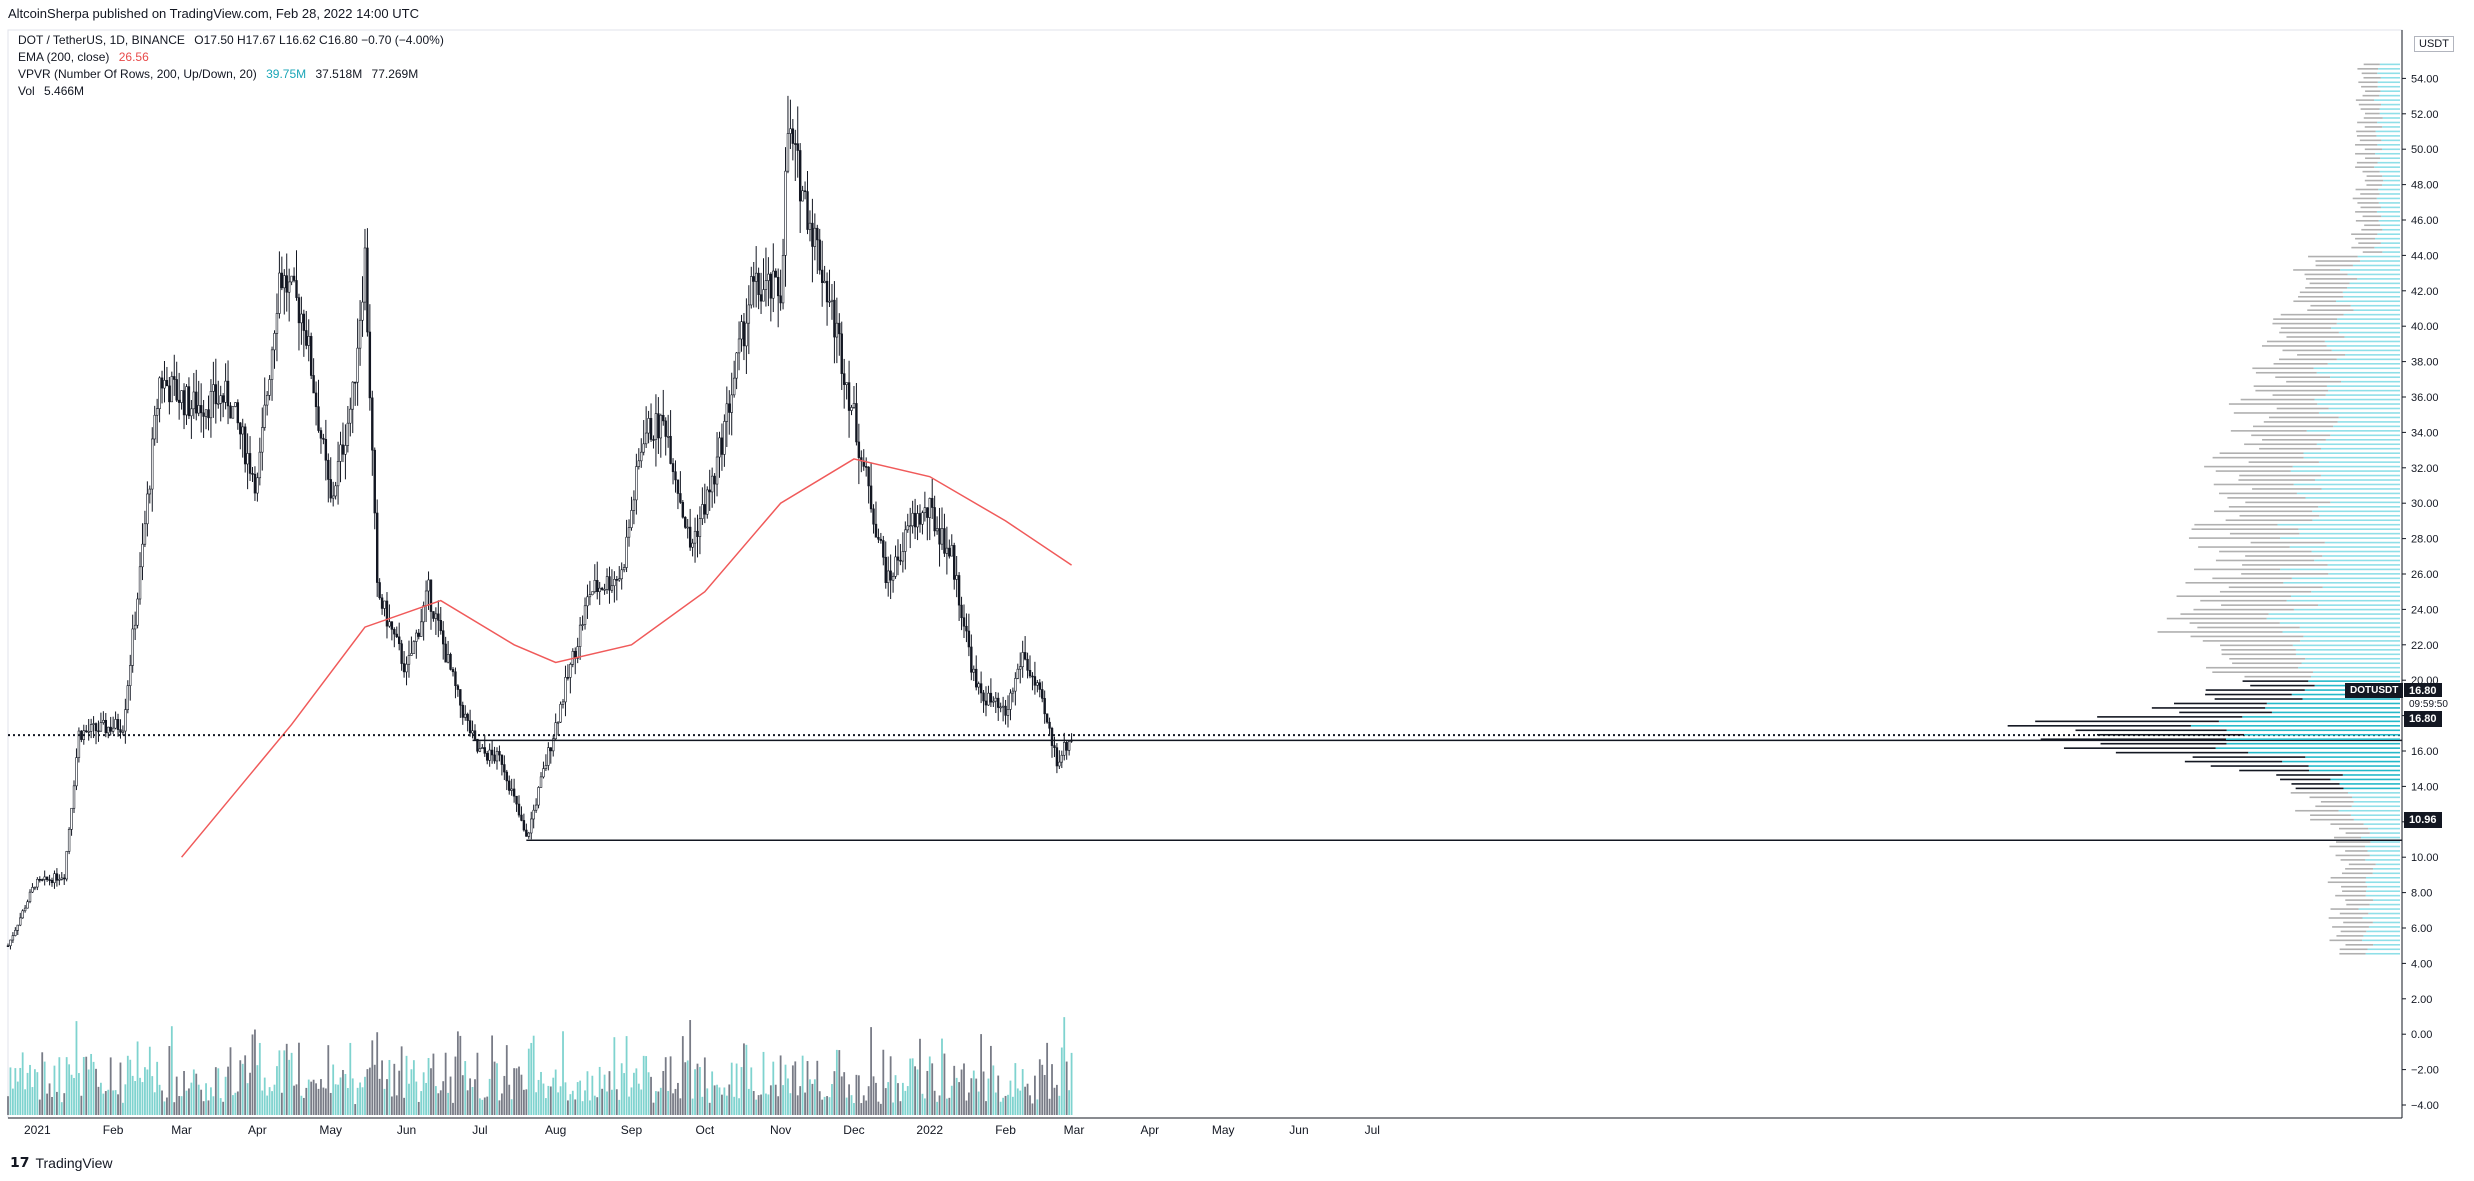  What do you see at coordinates (2425, 221) in the screenshot?
I see `y-tick-label: 46.00` at bounding box center [2425, 221].